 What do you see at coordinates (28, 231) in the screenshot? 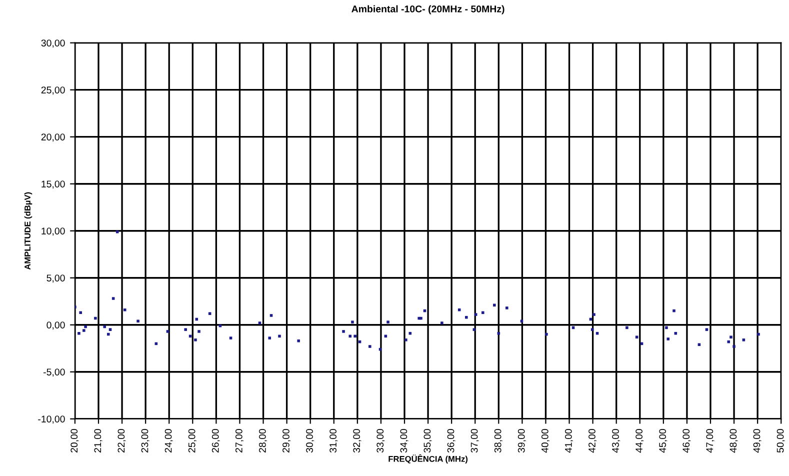
I see `y-axis-title: AMPLITUDE (dBµV)` at bounding box center [28, 231].